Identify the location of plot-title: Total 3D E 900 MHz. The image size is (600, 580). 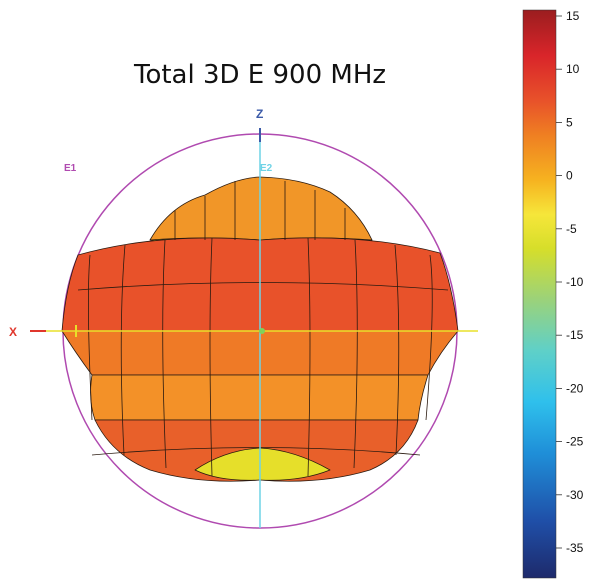
(260, 75).